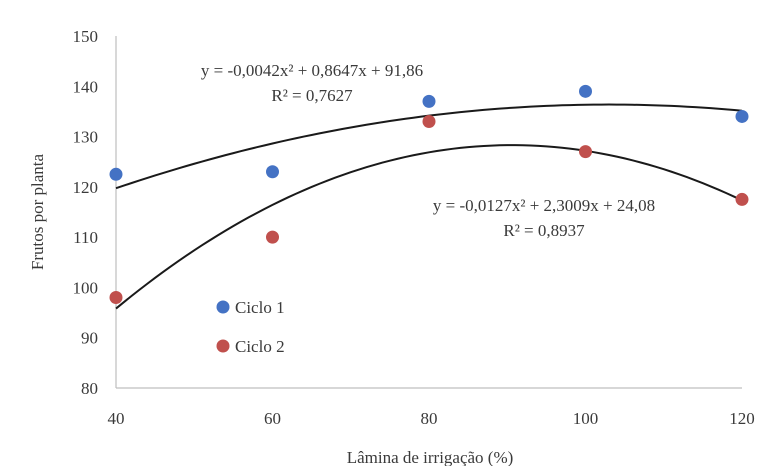  What do you see at coordinates (116, 418) in the screenshot?
I see `x-tick-label: 40` at bounding box center [116, 418].